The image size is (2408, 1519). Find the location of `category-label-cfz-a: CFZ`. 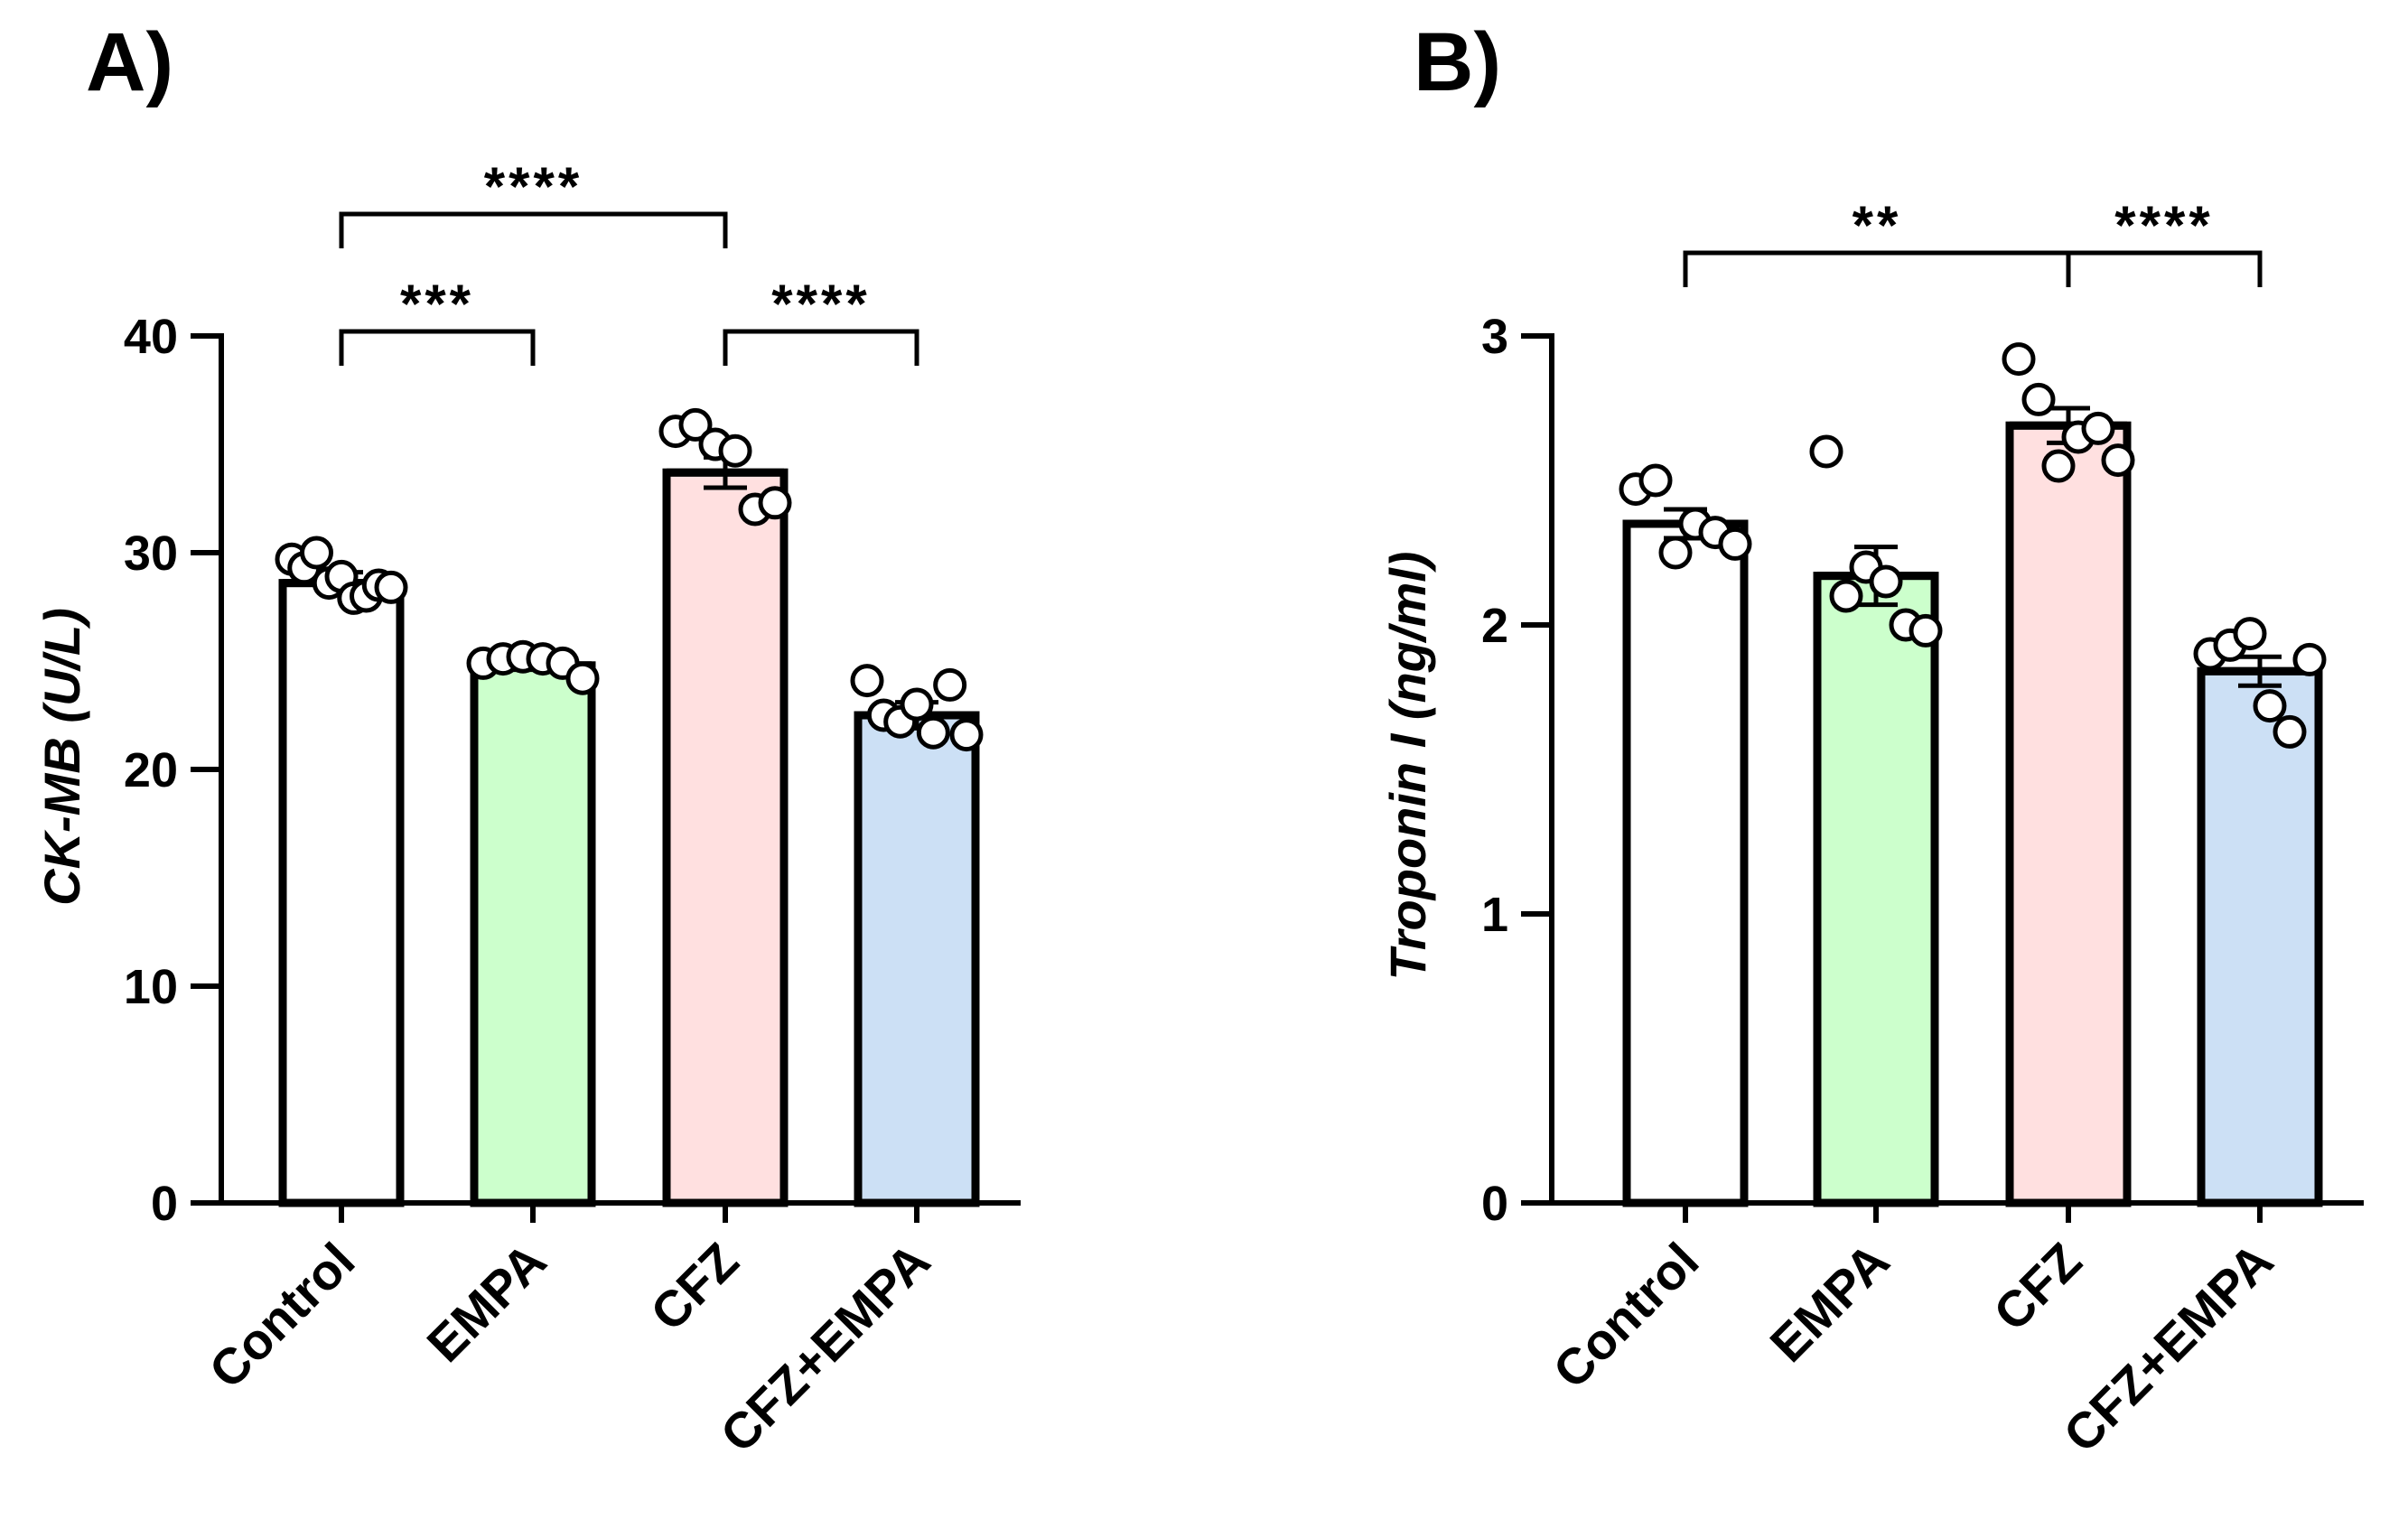

category-label-cfz-a: CFZ is located at coordinates (694, 1287).